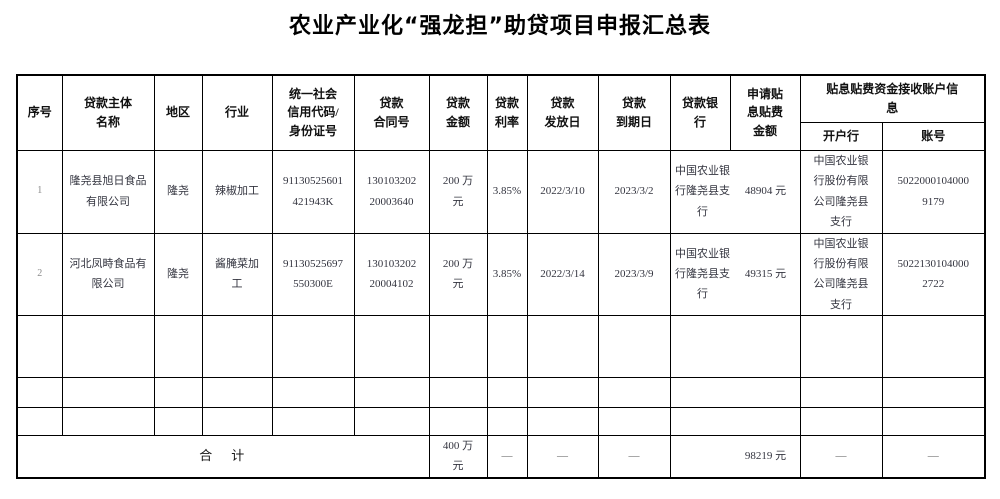 The height and width of the screenshot is (499, 1000). I want to click on col-header-contract-no: 贷款 合同号, so click(391, 112).